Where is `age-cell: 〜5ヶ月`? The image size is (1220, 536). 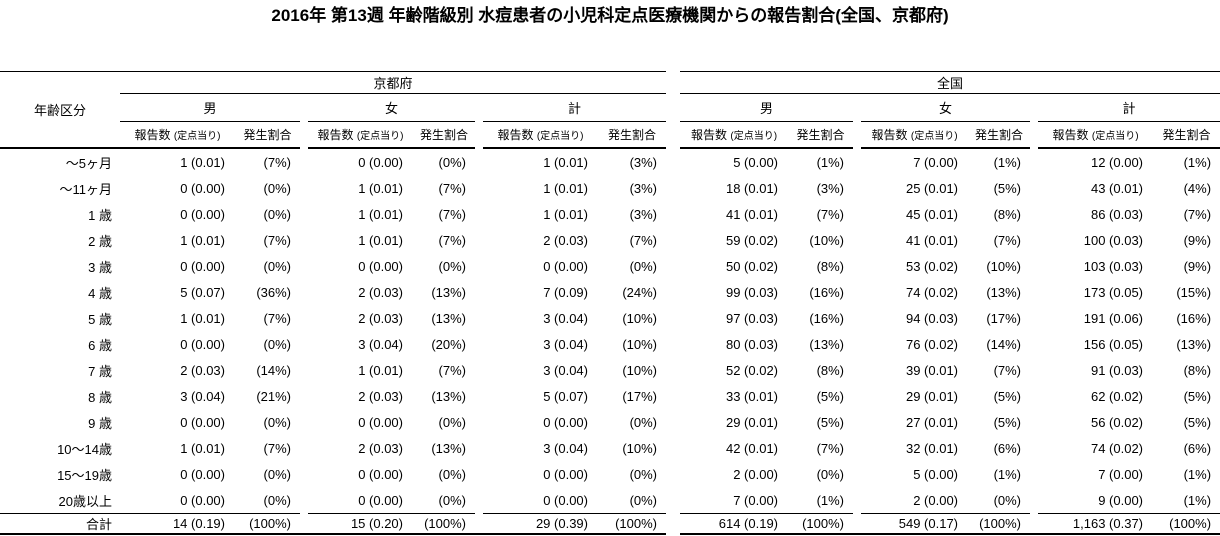
age-cell: 〜5ヶ月 is located at coordinates (88, 163).